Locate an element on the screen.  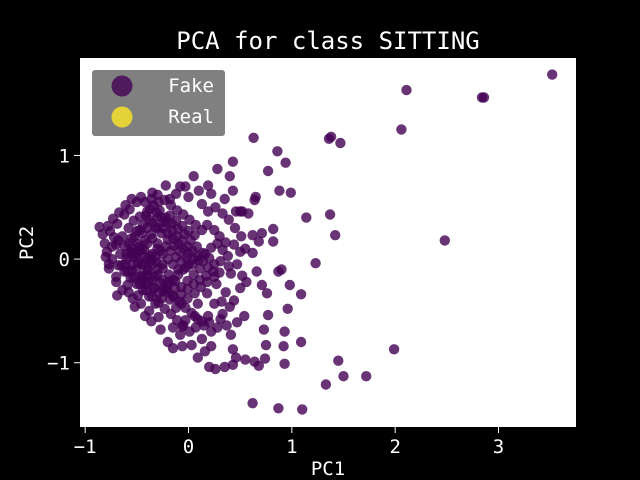
x-tick-label: −1 is located at coordinates (85, 447).